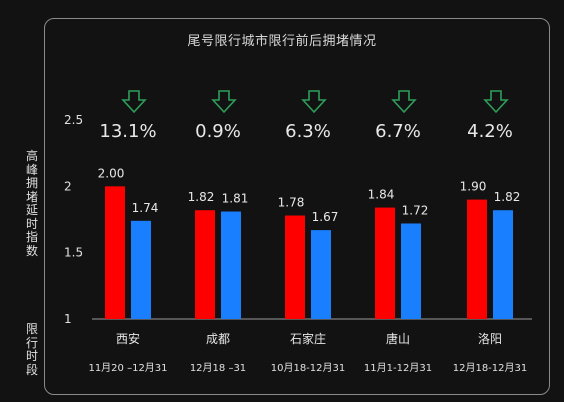 The image size is (564, 402). Describe the element at coordinates (111, 173) in the screenshot. I see `data-label: 2.00` at that location.